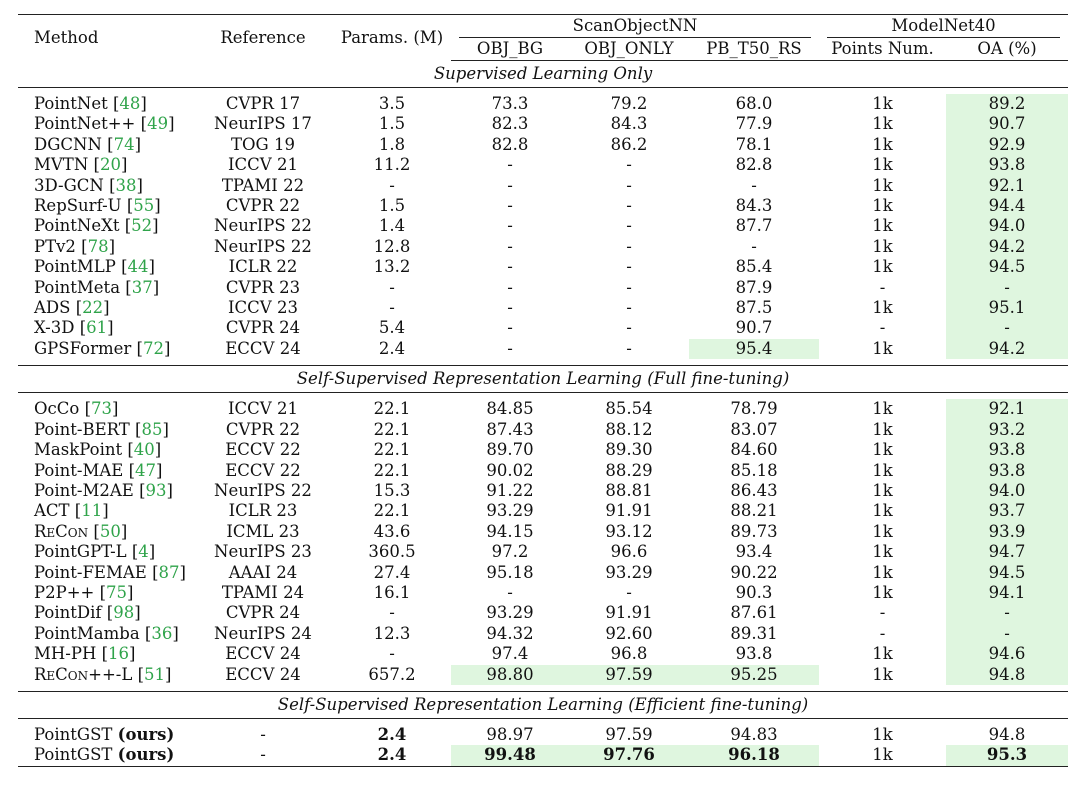 This screenshot has height=808, width=1080. I want to click on citation-link: 93, so click(156, 490).